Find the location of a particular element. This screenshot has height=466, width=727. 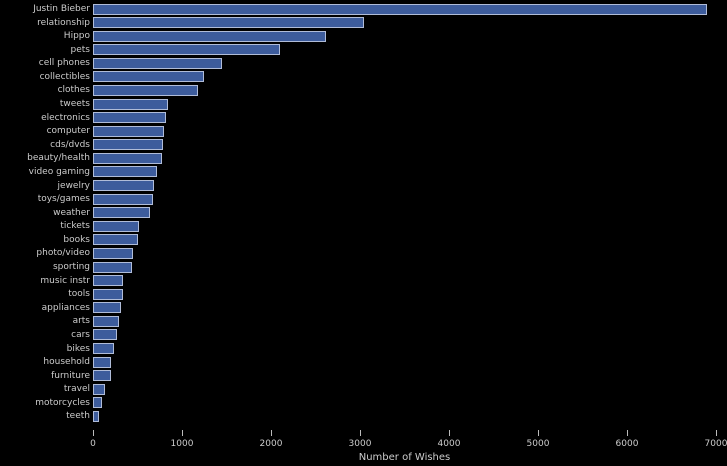

bar-row: electronics is located at coordinates (363, 118).